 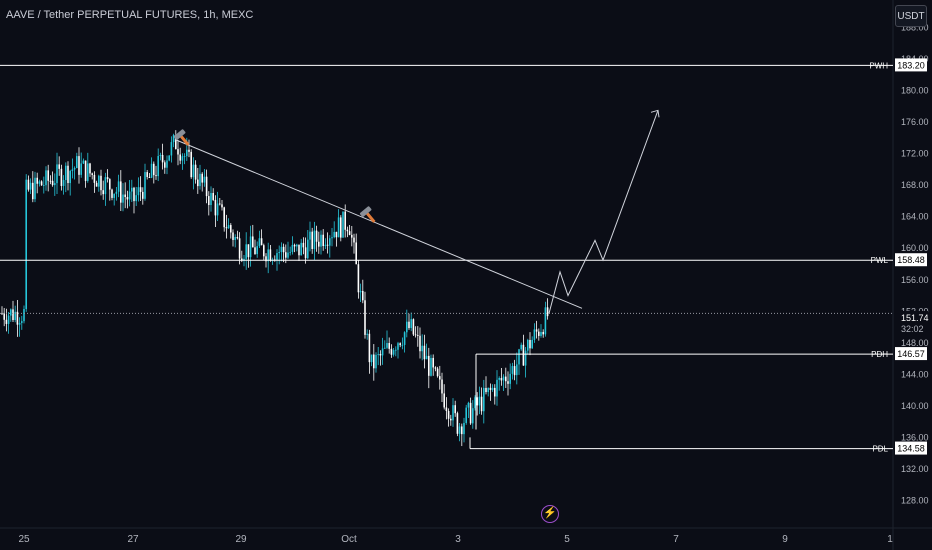 What do you see at coordinates (455, 539) in the screenshot?
I see `x-axis: 25 27 29 Oct 3 5 7 9 1` at bounding box center [455, 539].